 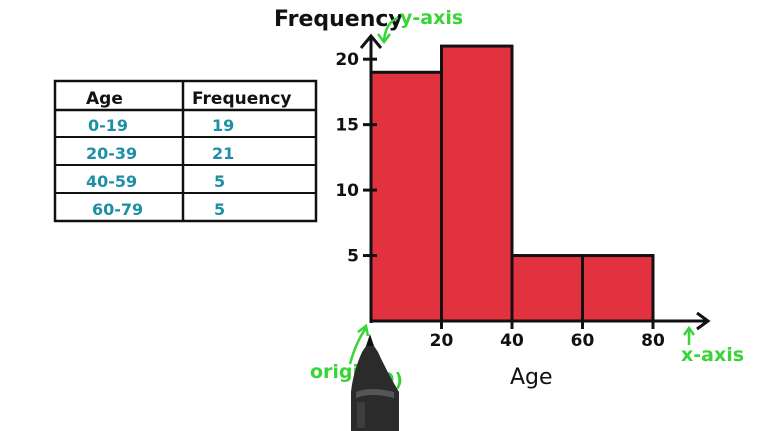 I want to click on x-tick-label: 60, so click(x=583, y=341).